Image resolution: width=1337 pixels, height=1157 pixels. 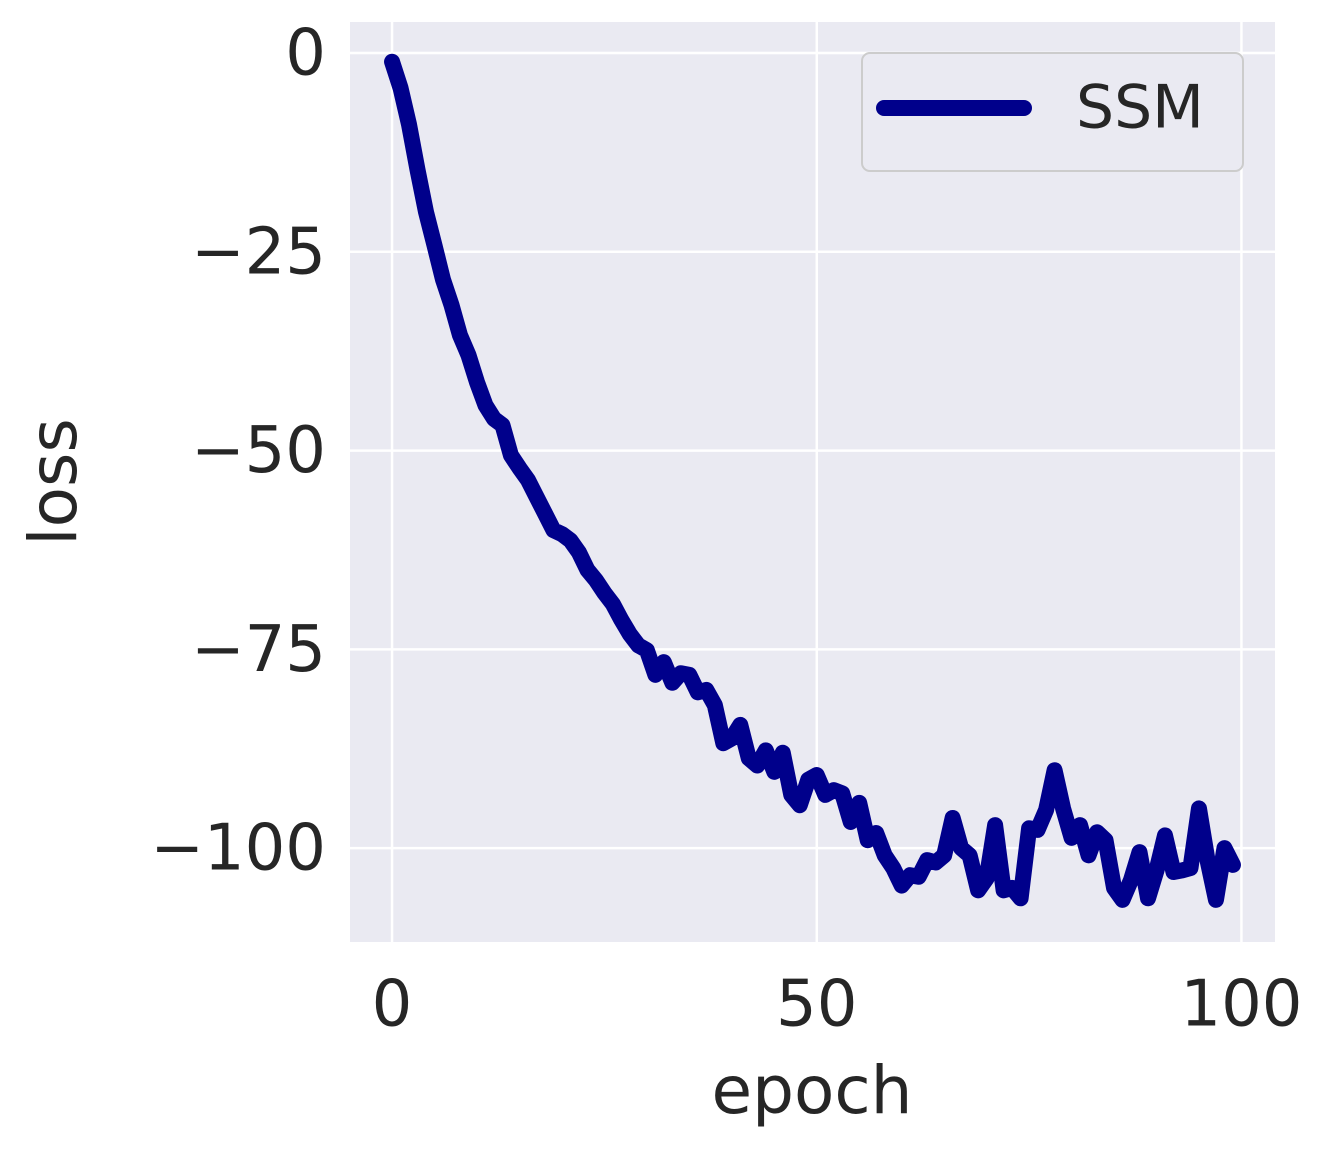 What do you see at coordinates (816, 1005) in the screenshot?
I see `x-tick-label: 50` at bounding box center [816, 1005].